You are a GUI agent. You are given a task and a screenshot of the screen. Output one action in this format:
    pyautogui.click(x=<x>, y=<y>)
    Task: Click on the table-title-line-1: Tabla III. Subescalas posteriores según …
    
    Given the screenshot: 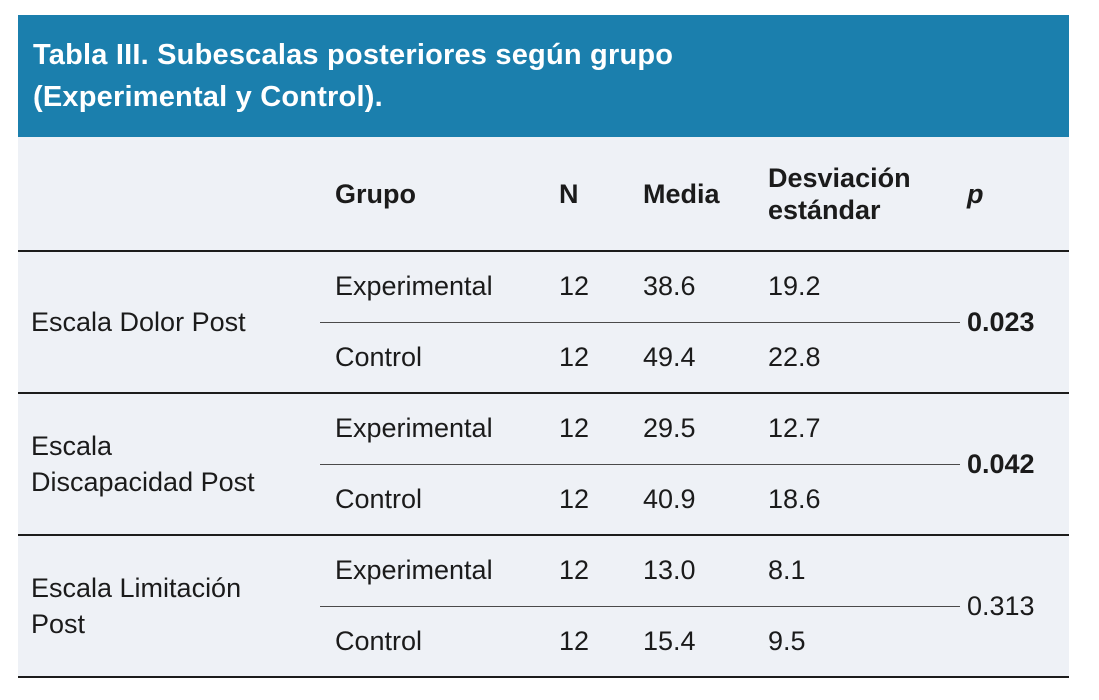 What is the action you would take?
    pyautogui.click(x=353, y=55)
    